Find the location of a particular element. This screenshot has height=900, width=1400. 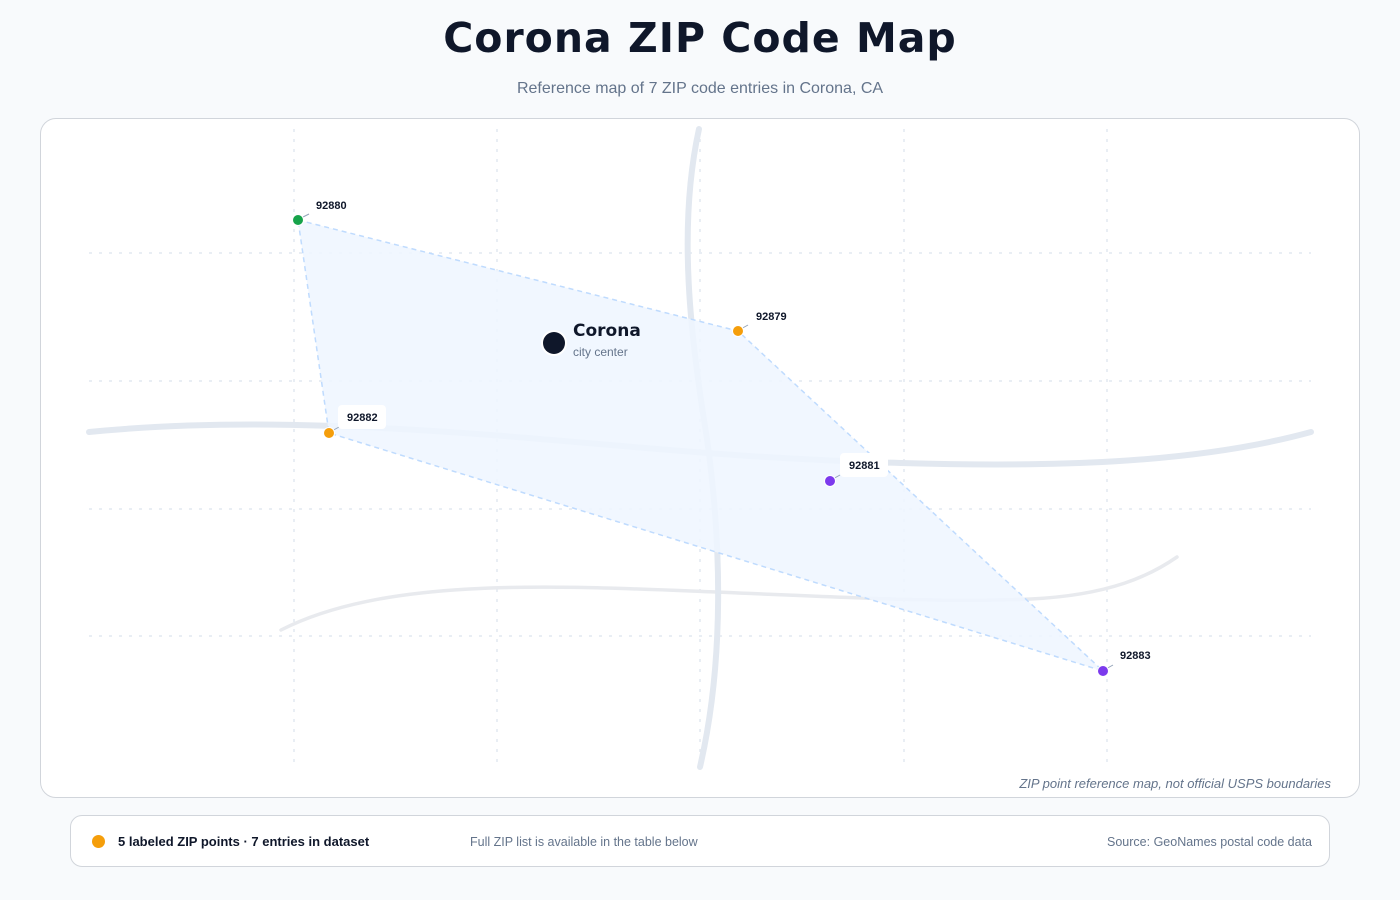

zip-marker-92882: 92882 is located at coordinates (354, 422).